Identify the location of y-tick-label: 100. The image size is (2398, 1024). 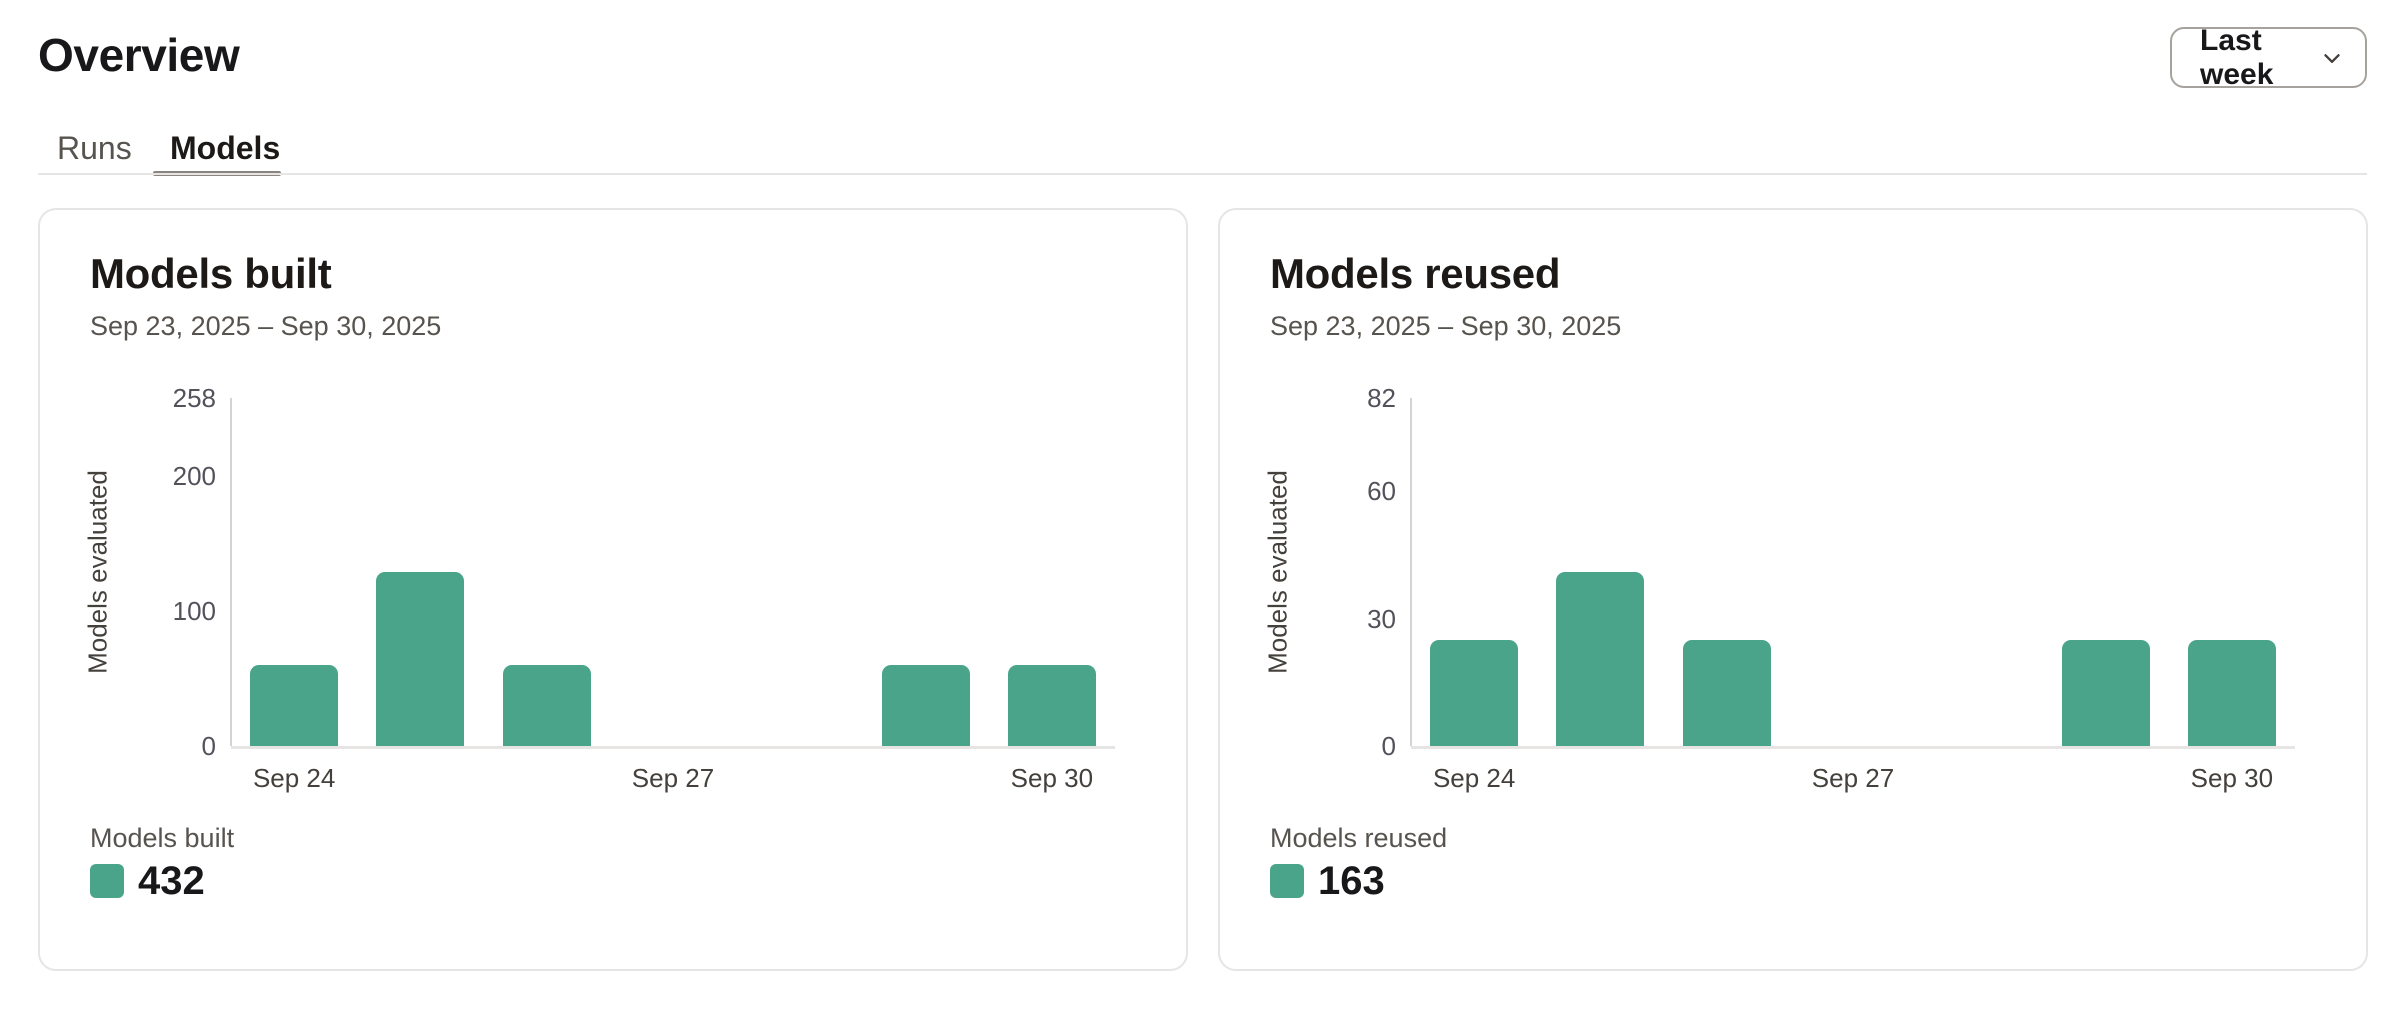
(194, 611).